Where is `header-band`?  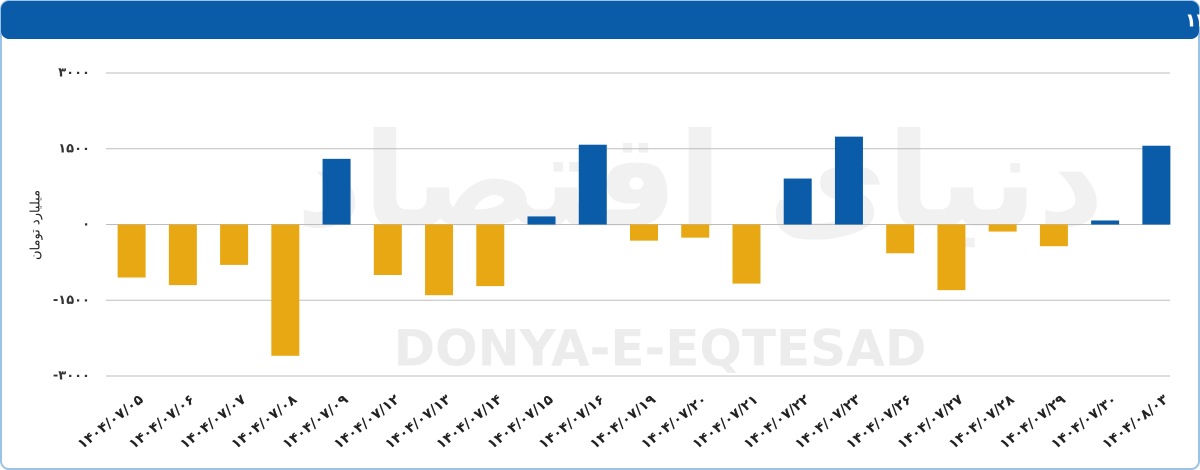 header-band is located at coordinates (600, 20).